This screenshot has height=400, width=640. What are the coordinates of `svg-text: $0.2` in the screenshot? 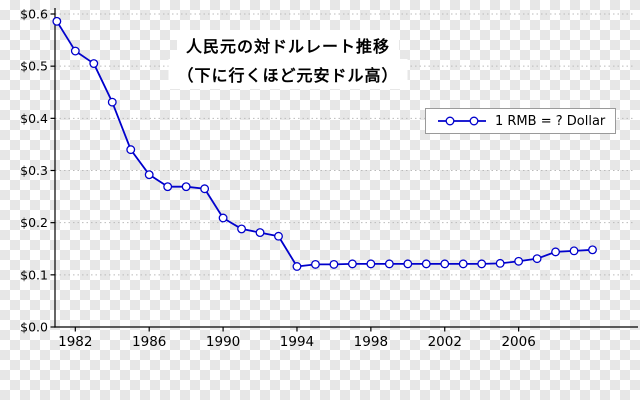 It's located at (34, 222).